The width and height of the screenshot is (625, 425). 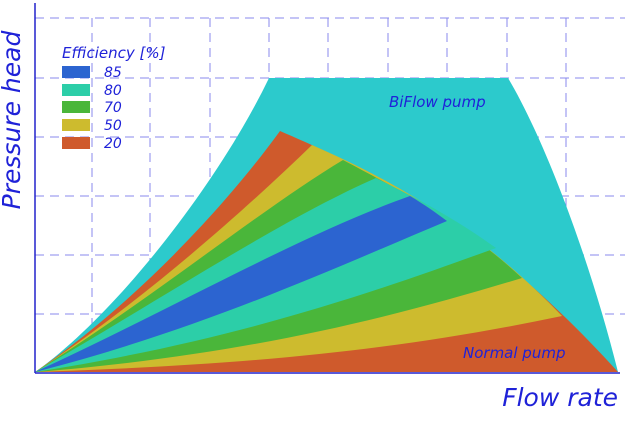 I want to click on legend: Efficiency [%] 85 80 70 50 20, so click(x=114, y=98).